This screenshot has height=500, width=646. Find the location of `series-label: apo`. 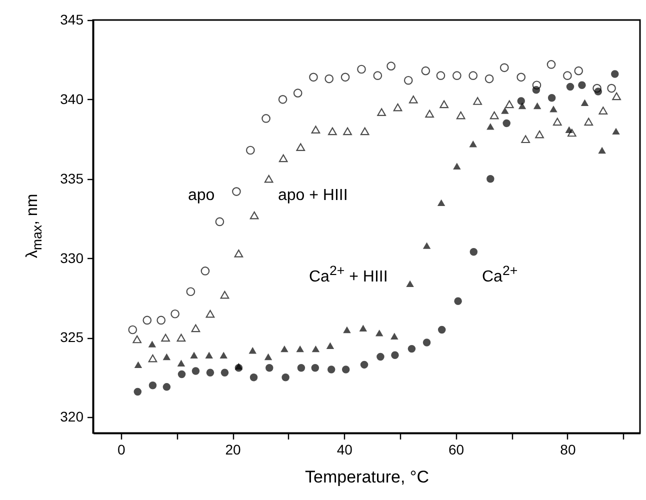

series-label: apo is located at coordinates (201, 195).